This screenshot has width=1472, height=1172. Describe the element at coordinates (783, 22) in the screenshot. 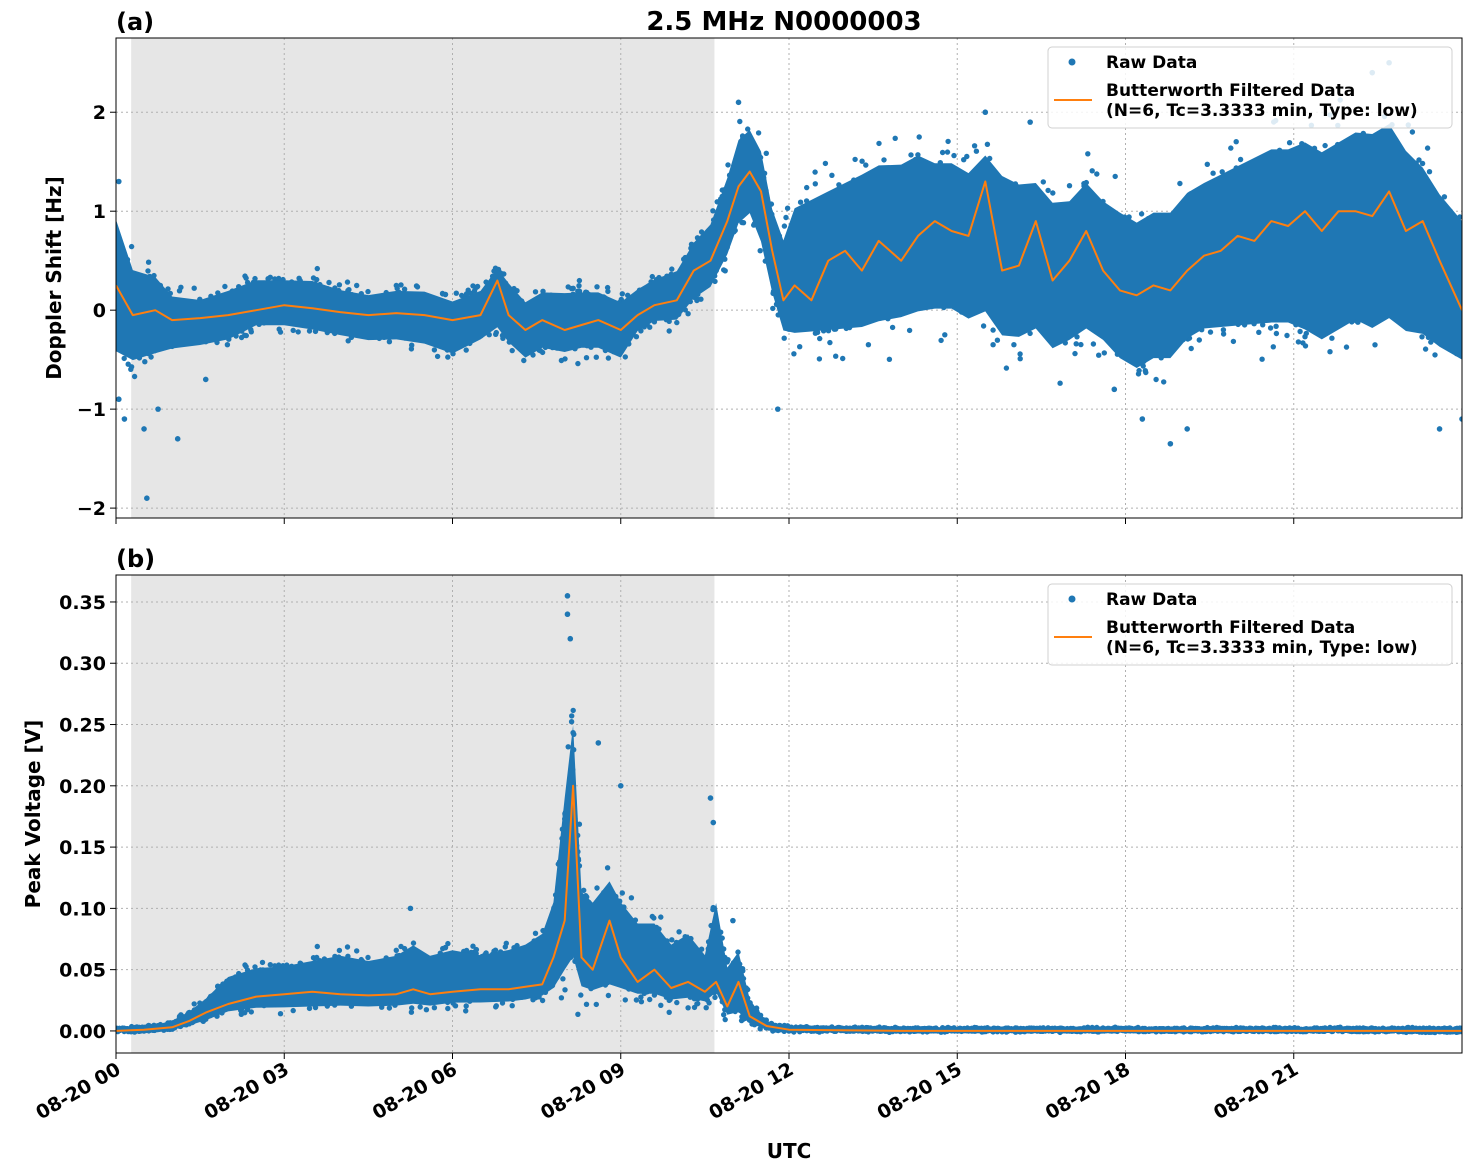

I see `chart-title: 2.5 MHz N0000003` at that location.